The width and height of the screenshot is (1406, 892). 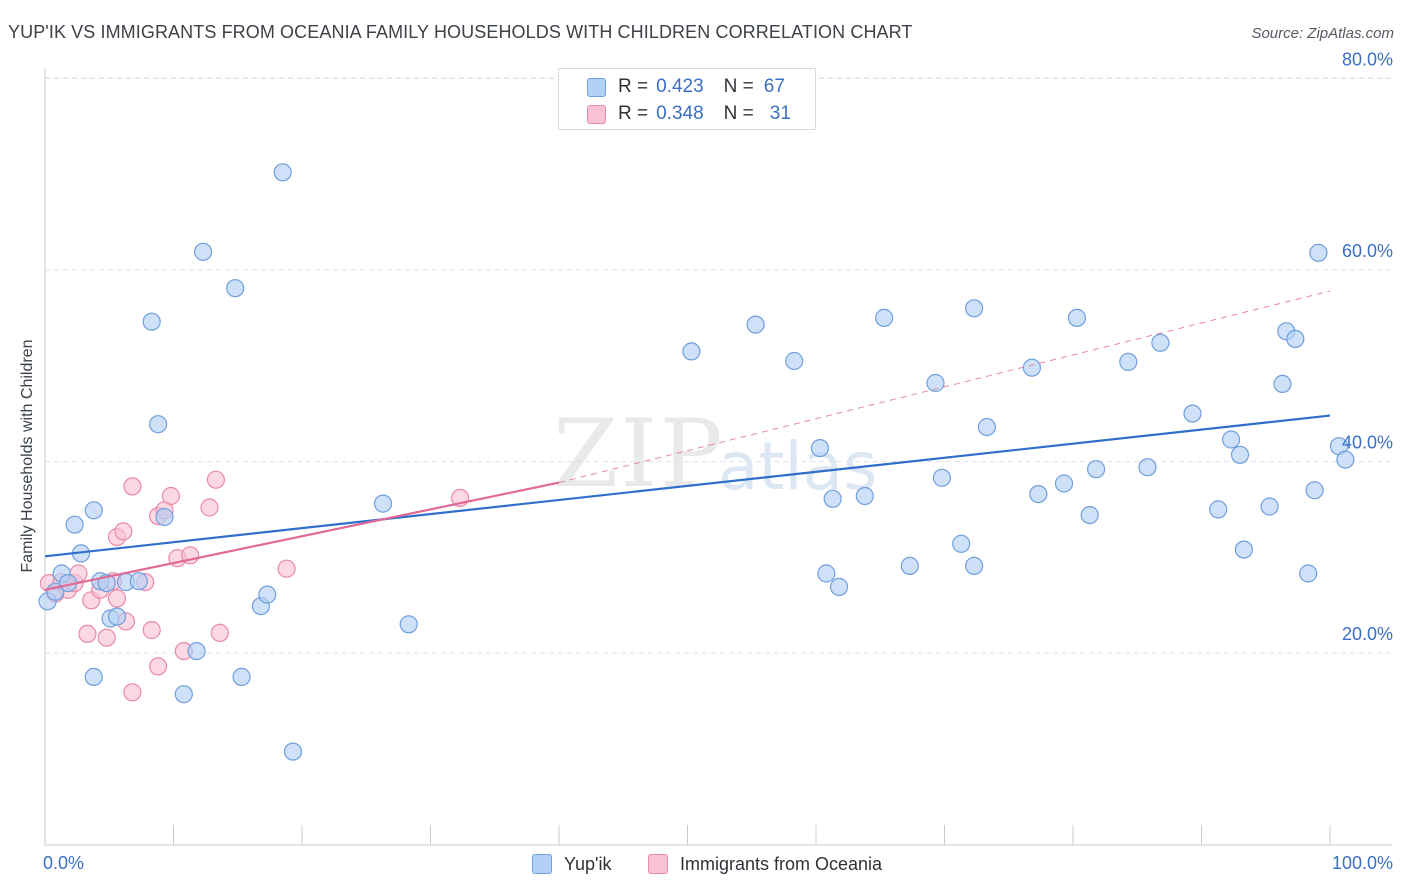 I want to click on legend-swatch-oceania, so click(x=596, y=114).